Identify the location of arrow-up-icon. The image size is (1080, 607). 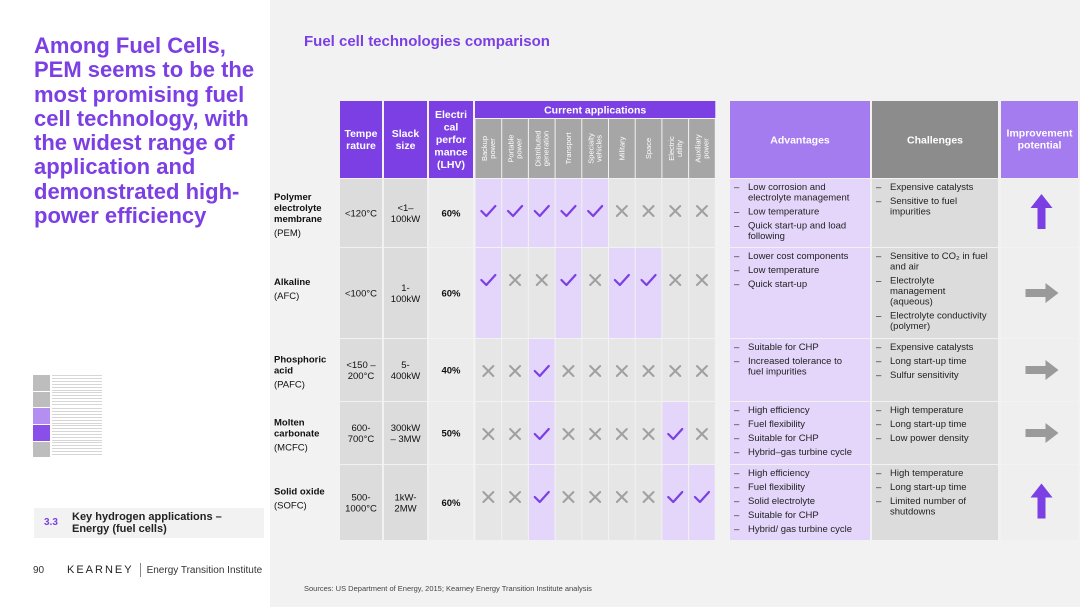
(1041, 211).